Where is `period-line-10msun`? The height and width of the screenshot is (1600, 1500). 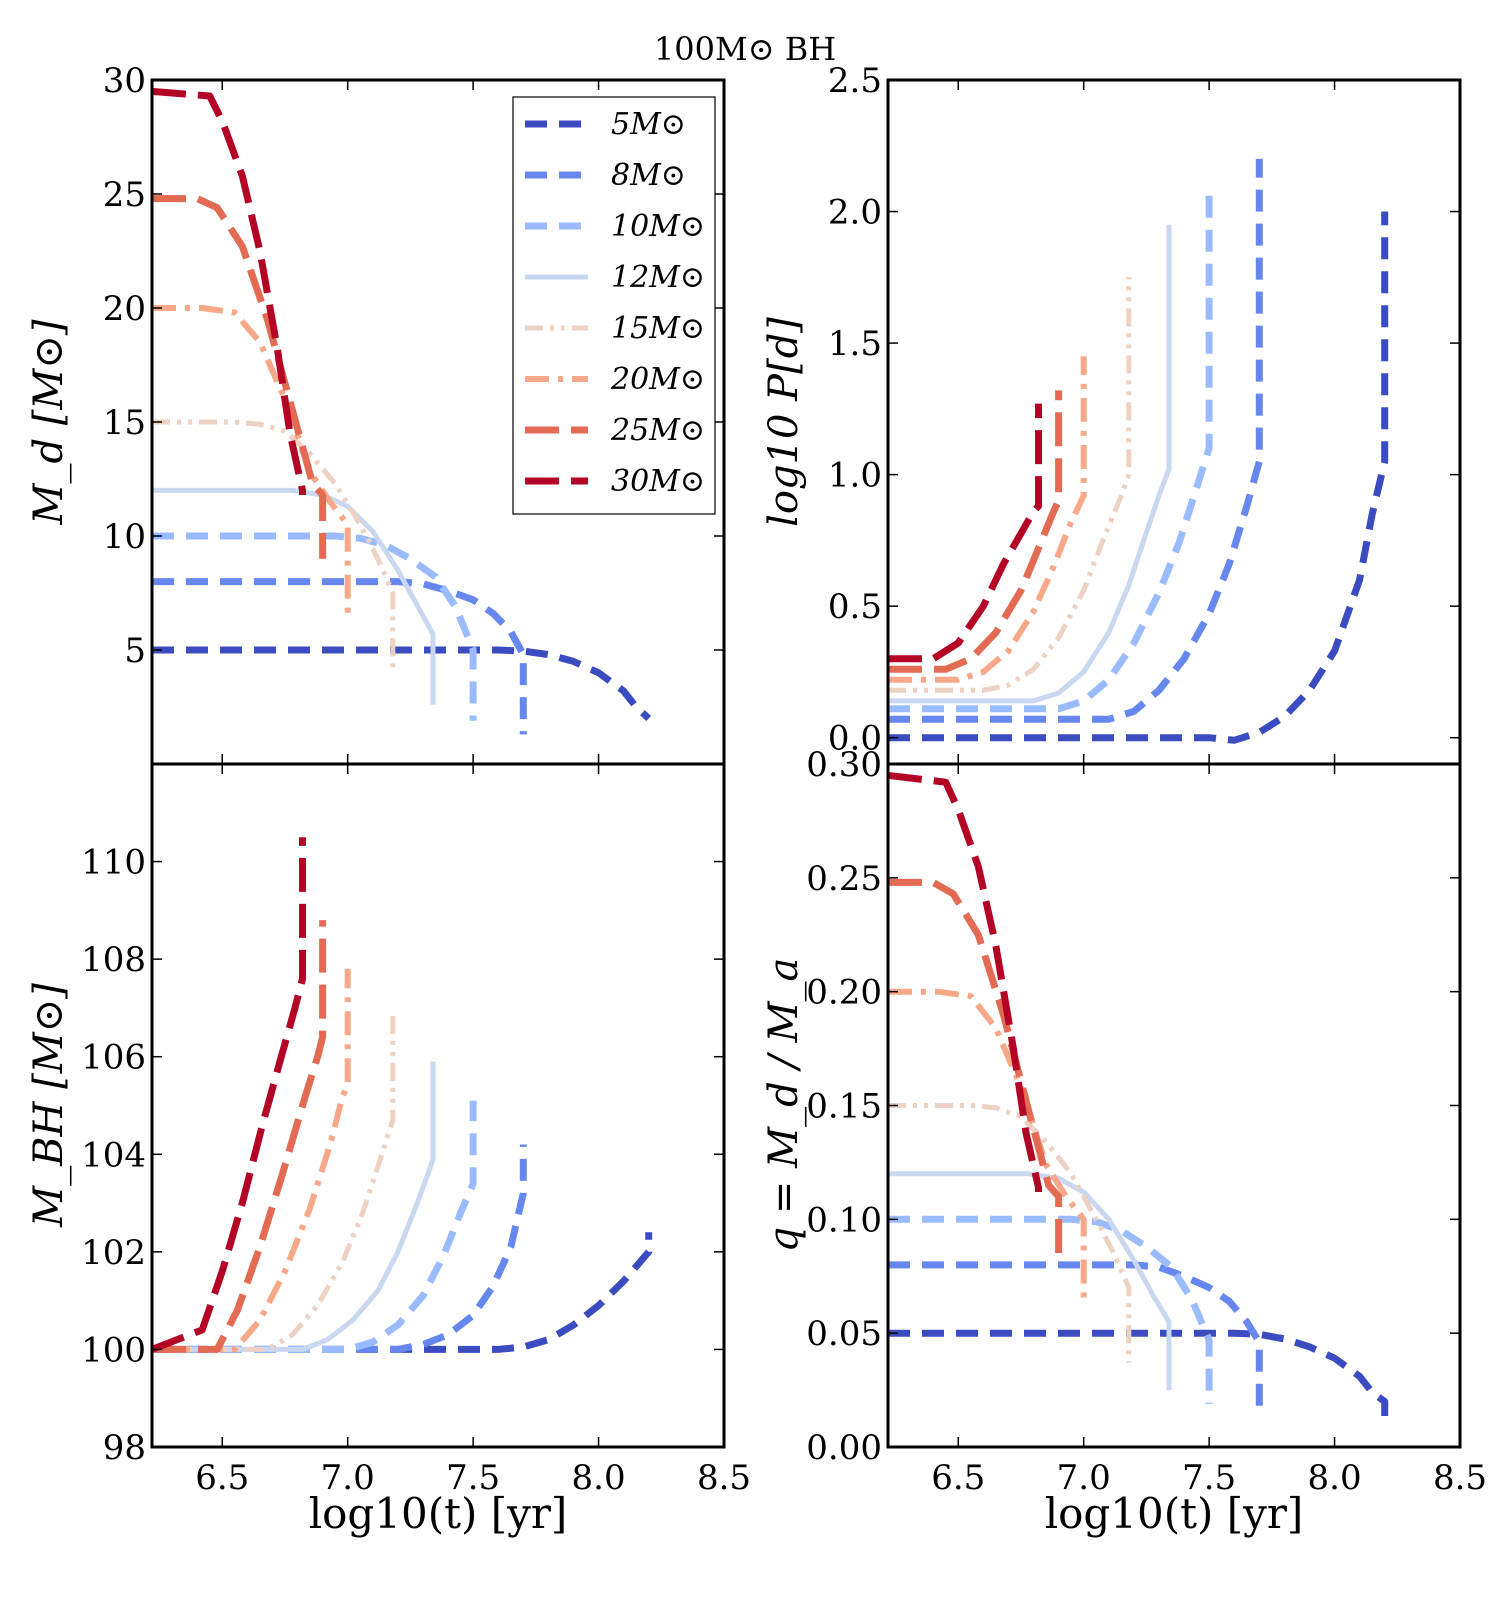
period-line-10msun is located at coordinates (1050, 449).